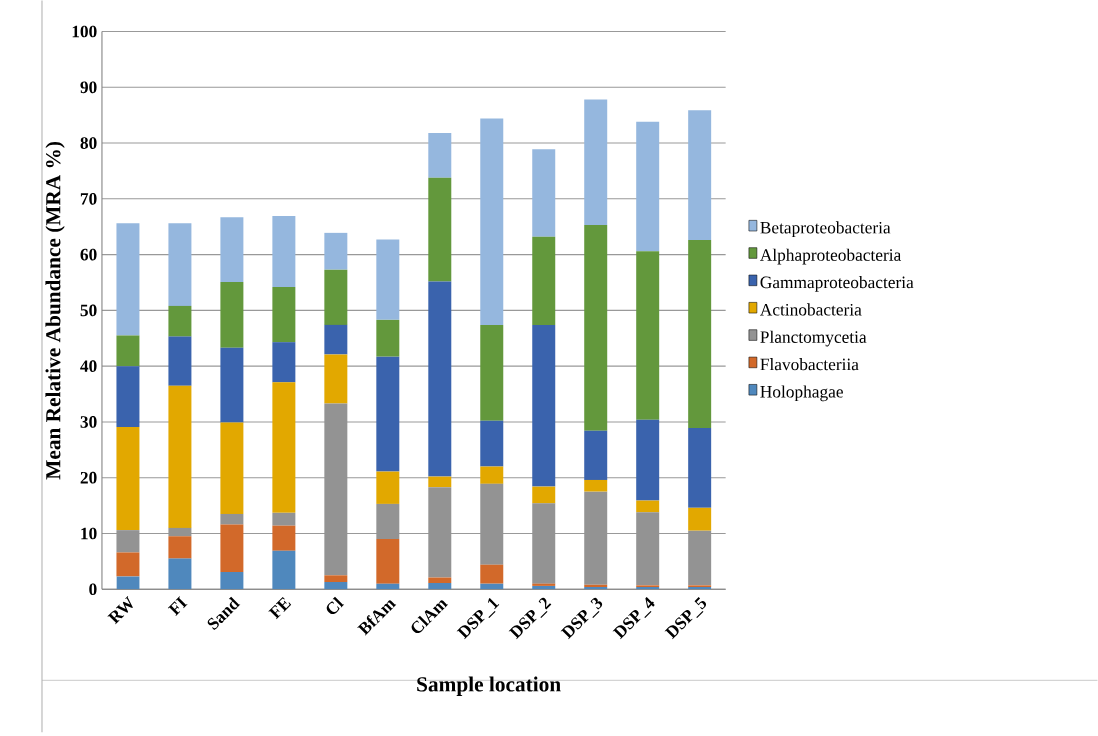 The height and width of the screenshot is (736, 1098). I want to click on x-tick-label: FE, so click(280, 608).